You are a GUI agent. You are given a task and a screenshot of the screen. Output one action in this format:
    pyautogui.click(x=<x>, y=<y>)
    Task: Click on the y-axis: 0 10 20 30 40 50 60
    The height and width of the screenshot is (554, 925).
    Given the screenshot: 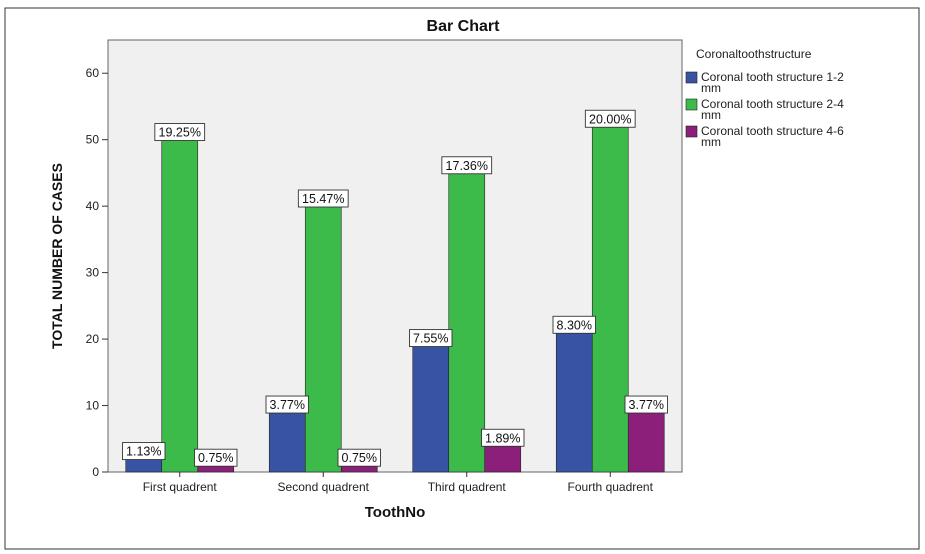 What is the action you would take?
    pyautogui.click(x=97, y=272)
    